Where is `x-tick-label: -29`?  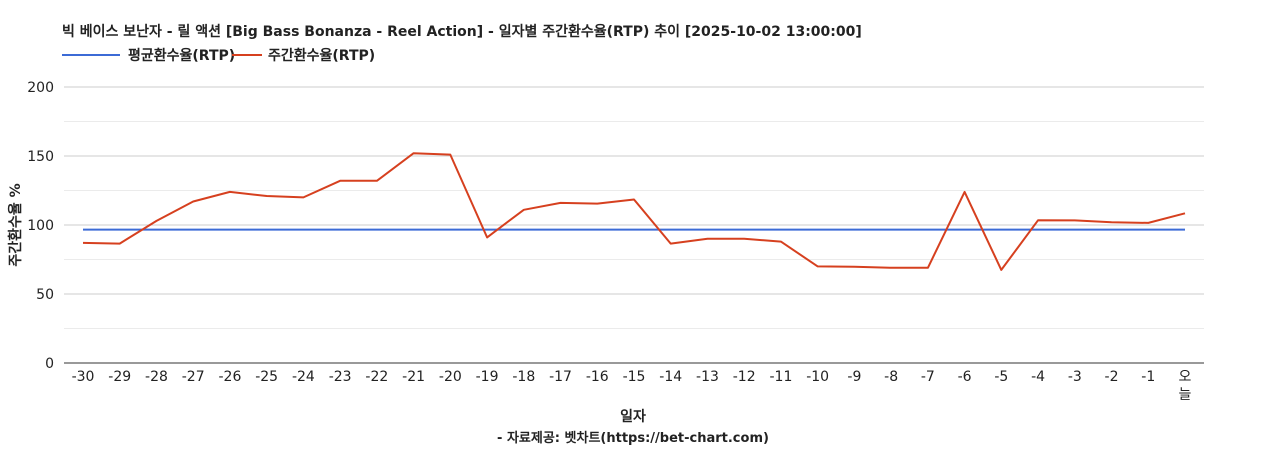 x-tick-label: -29 is located at coordinates (119, 377).